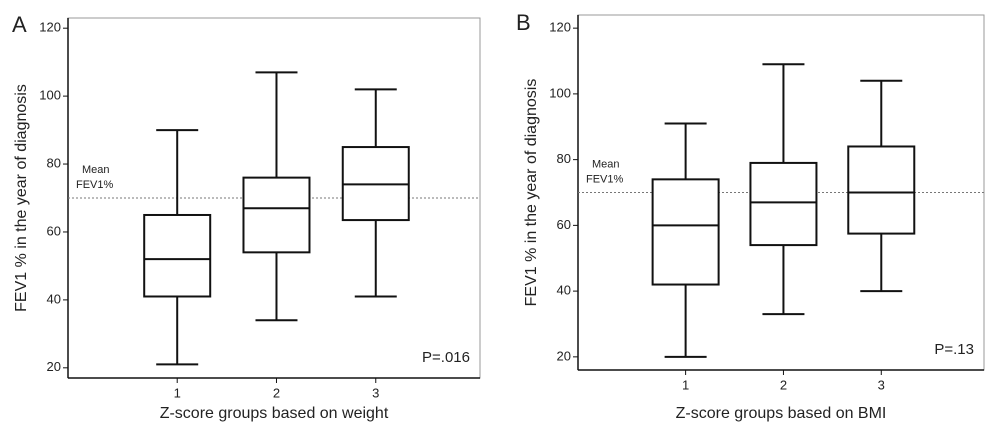 This screenshot has height=425, width=985. I want to click on annotation: P=.13, so click(954, 349).